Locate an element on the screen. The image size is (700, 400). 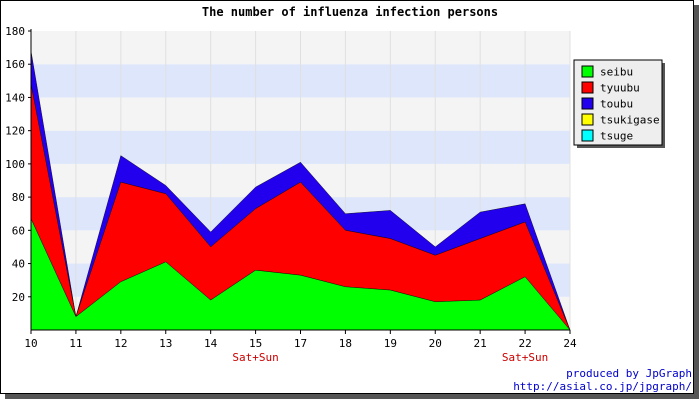
y-tick-label: 100 is located at coordinates (15, 164).